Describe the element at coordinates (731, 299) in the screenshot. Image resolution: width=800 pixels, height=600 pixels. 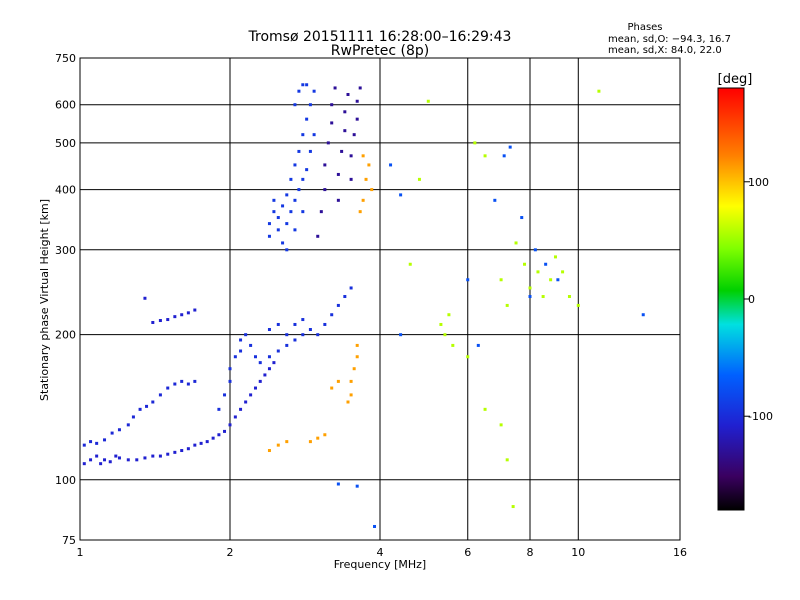
I see `colorbar` at that location.